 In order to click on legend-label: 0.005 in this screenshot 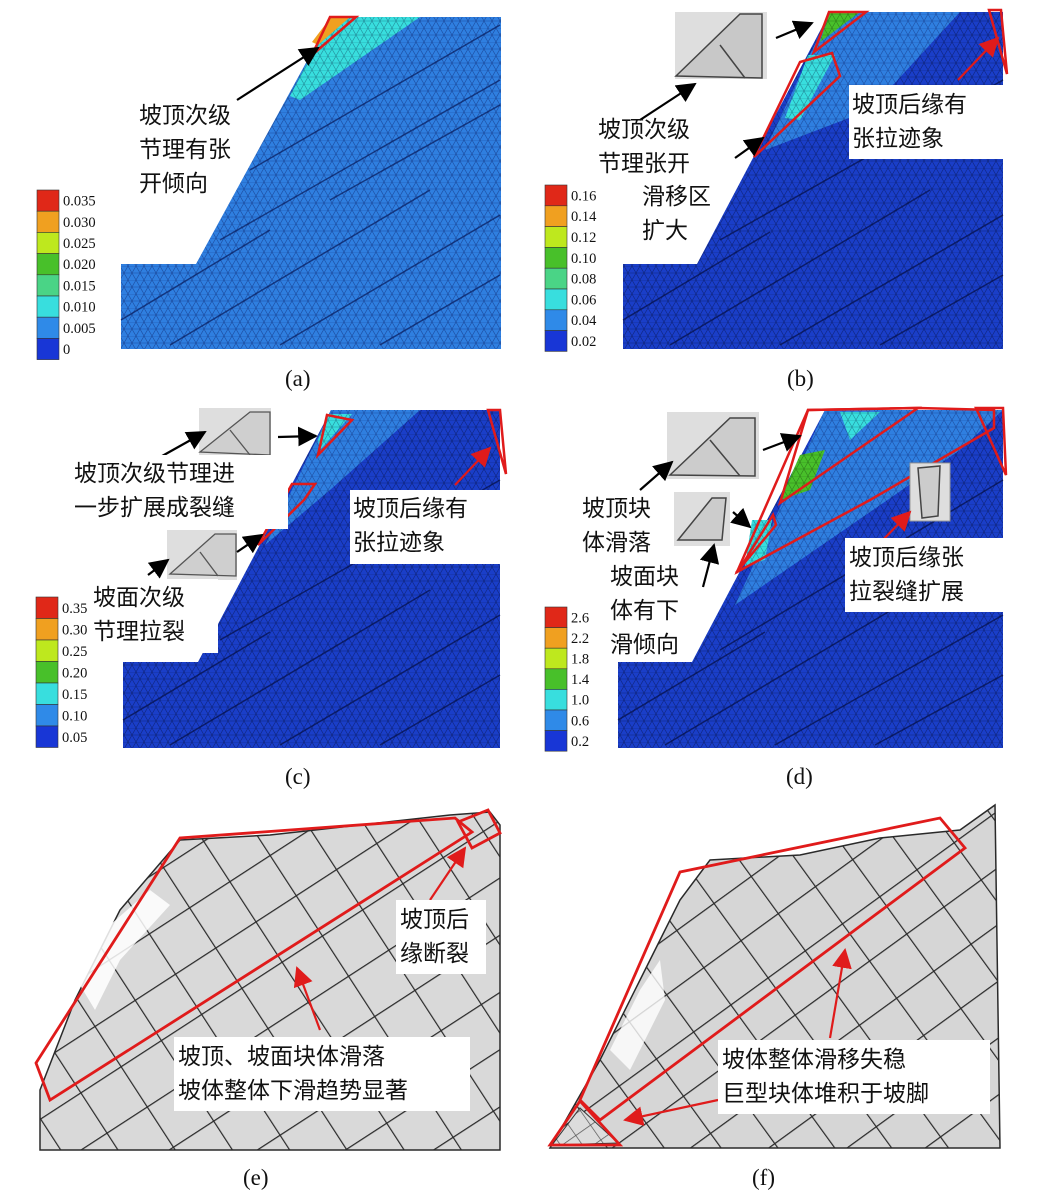, I will do `click(79, 329)`.